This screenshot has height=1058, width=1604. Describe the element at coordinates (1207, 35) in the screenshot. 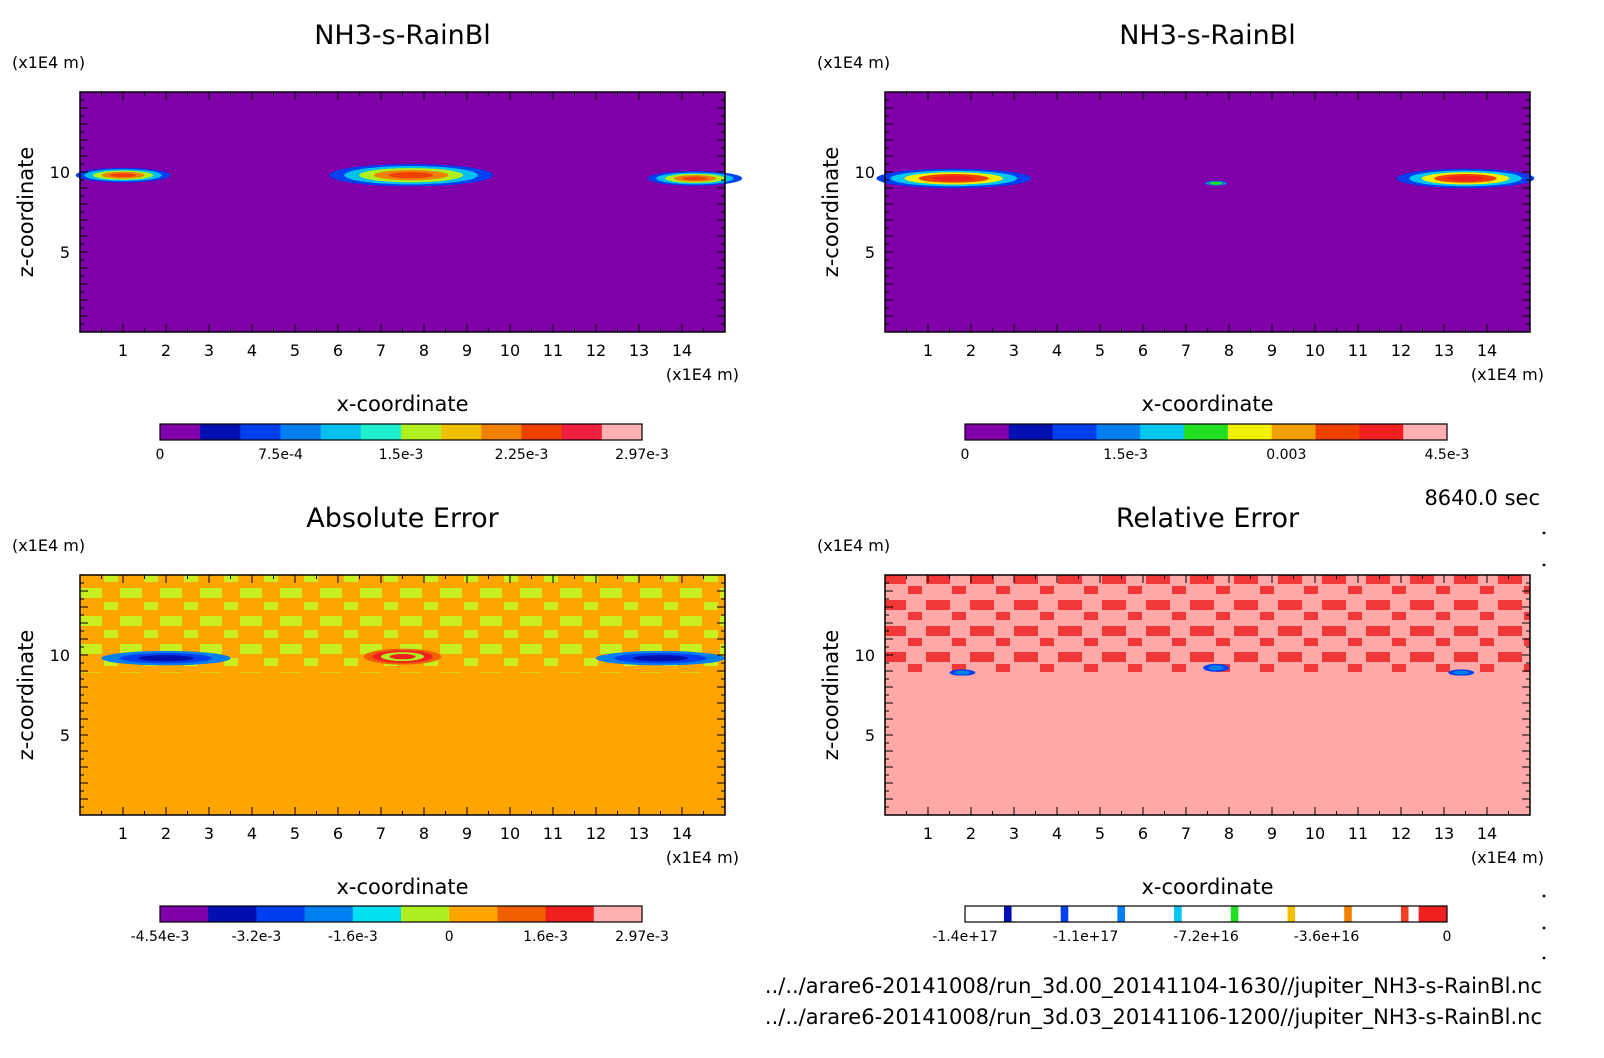

I see `chart-title: NH3-s-RainBl` at that location.